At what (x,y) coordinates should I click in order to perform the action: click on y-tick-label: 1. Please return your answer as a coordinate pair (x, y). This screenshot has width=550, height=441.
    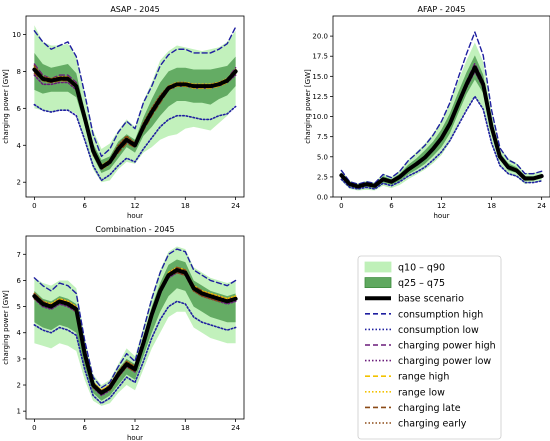
    Looking at the image, I should click on (19, 412).